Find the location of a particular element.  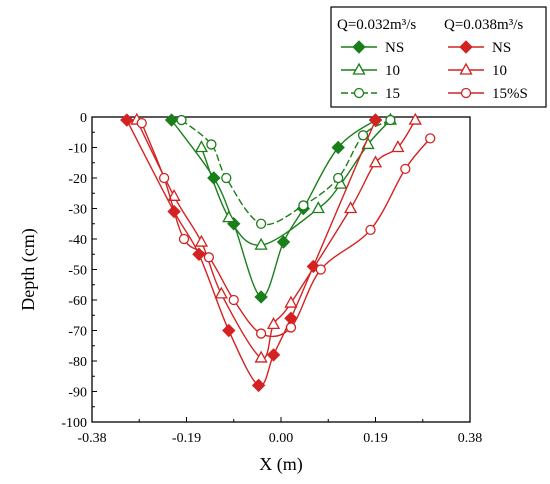

legend-label: 15 is located at coordinates (392, 94).